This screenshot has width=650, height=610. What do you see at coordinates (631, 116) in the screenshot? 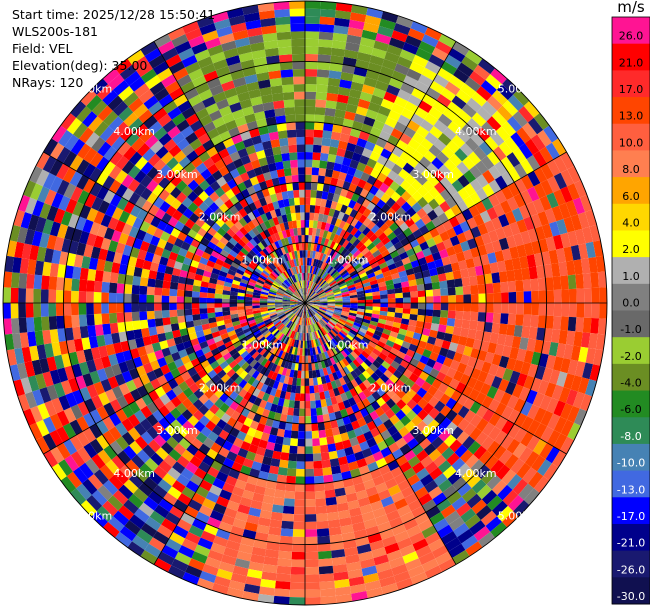
I see `colorbar-tick-label: 13.0` at bounding box center [631, 116].